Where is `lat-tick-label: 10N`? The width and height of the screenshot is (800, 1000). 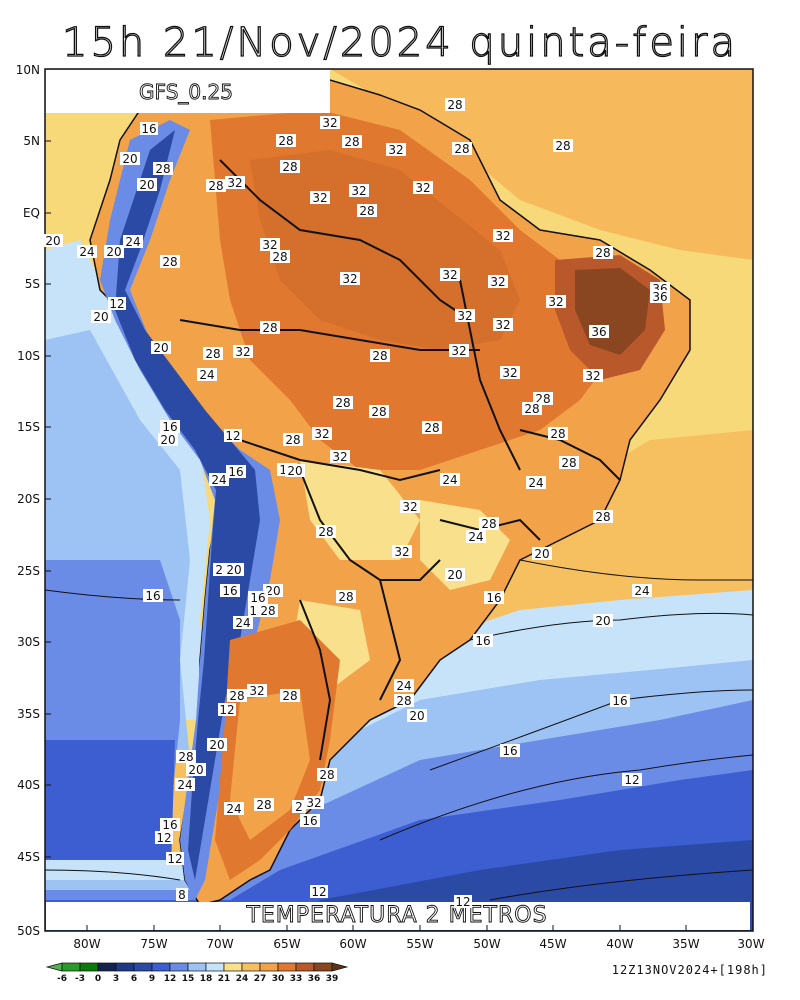 lat-tick-label: 10N is located at coordinates (28, 70).